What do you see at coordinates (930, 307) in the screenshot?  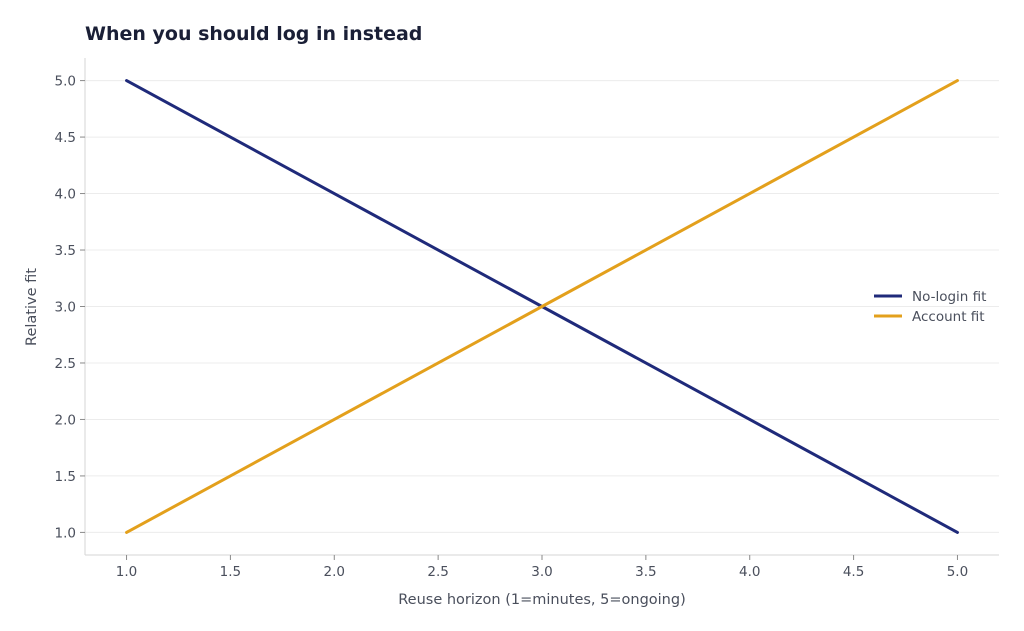 I see `legend: No-login fit Account fit` at bounding box center [930, 307].